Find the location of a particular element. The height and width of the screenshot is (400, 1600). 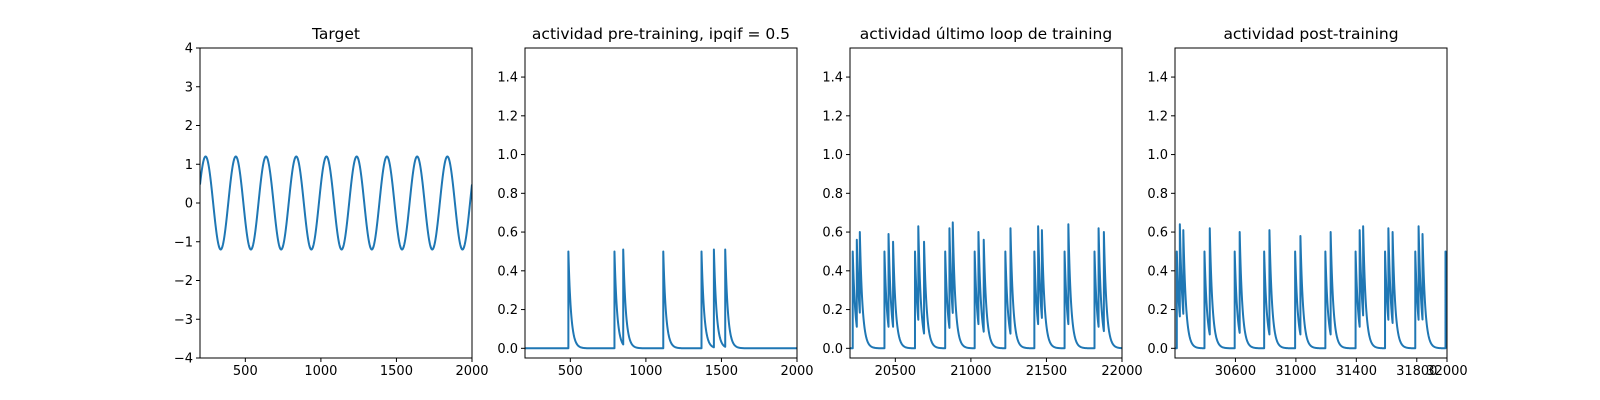

y-tick-label: 0 is located at coordinates (189, 204).